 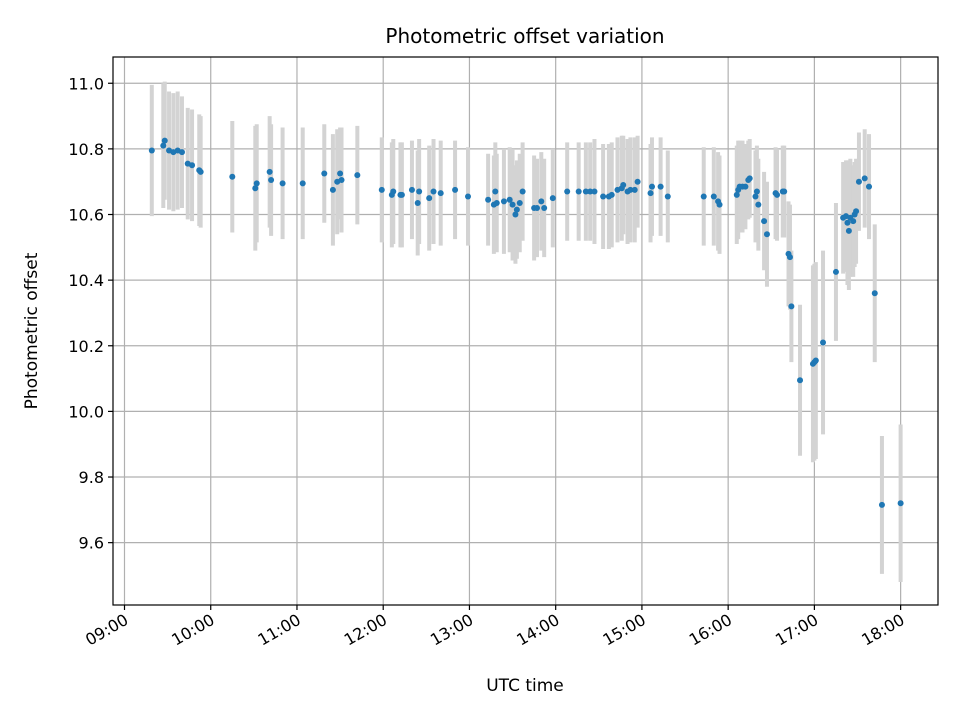 What do you see at coordinates (32, 330) in the screenshot?
I see `y-axis-label: Photometric offset` at bounding box center [32, 330].